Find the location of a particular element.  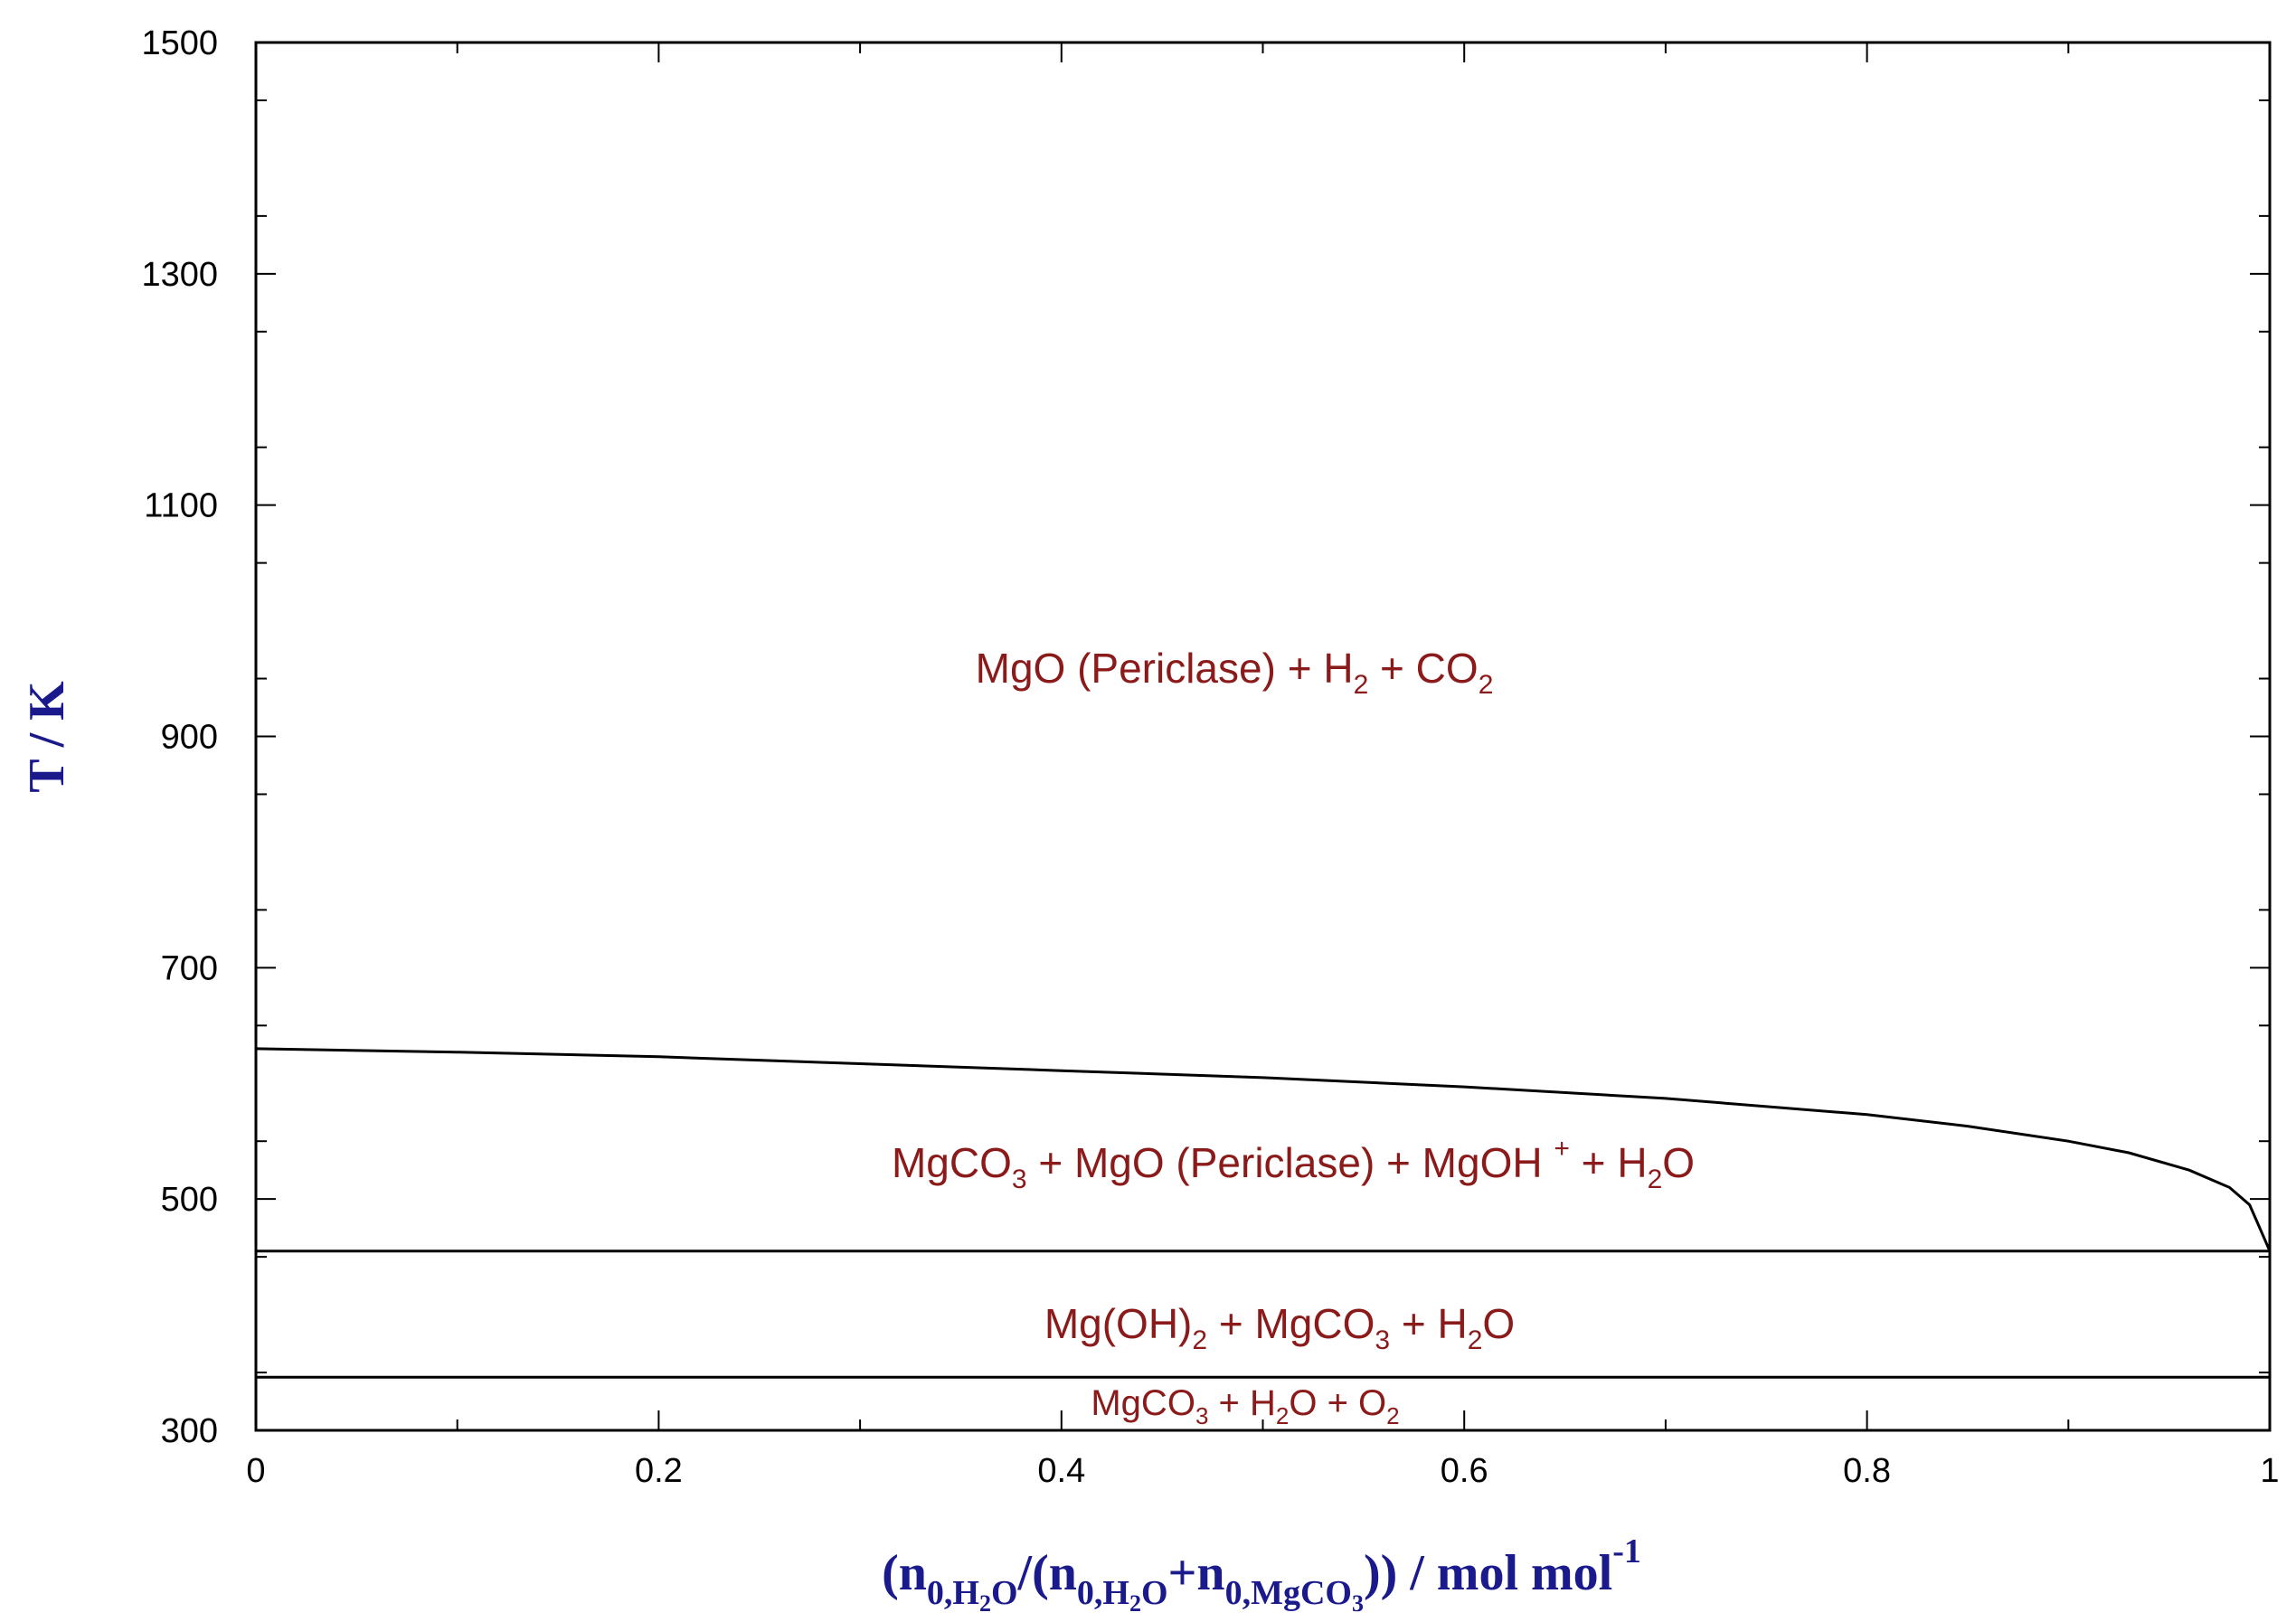

y-tick-label: 300 is located at coordinates (190, 1431).